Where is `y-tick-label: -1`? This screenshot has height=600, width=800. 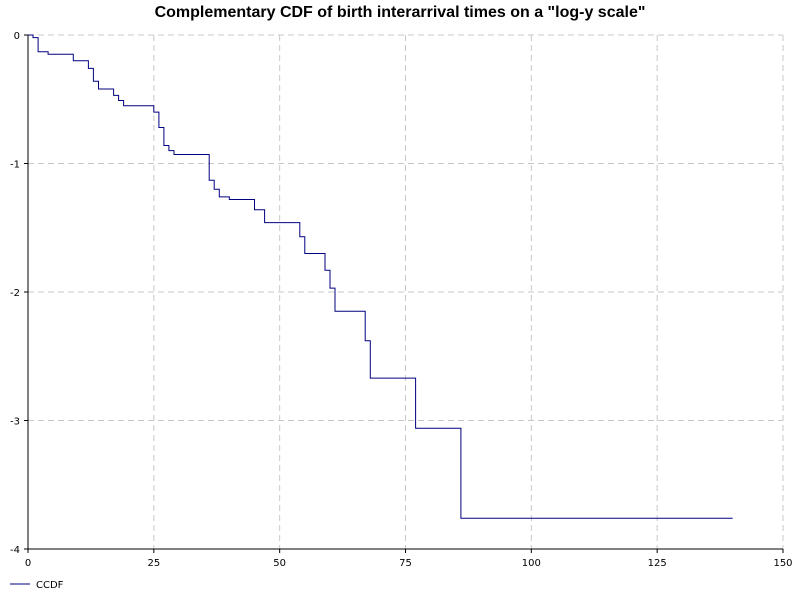 y-tick-label: -1 is located at coordinates (15, 165).